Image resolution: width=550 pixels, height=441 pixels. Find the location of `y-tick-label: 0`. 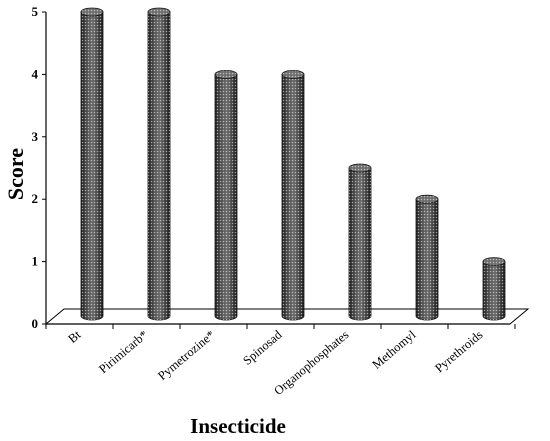

y-tick-label: 0 is located at coordinates (35, 323).